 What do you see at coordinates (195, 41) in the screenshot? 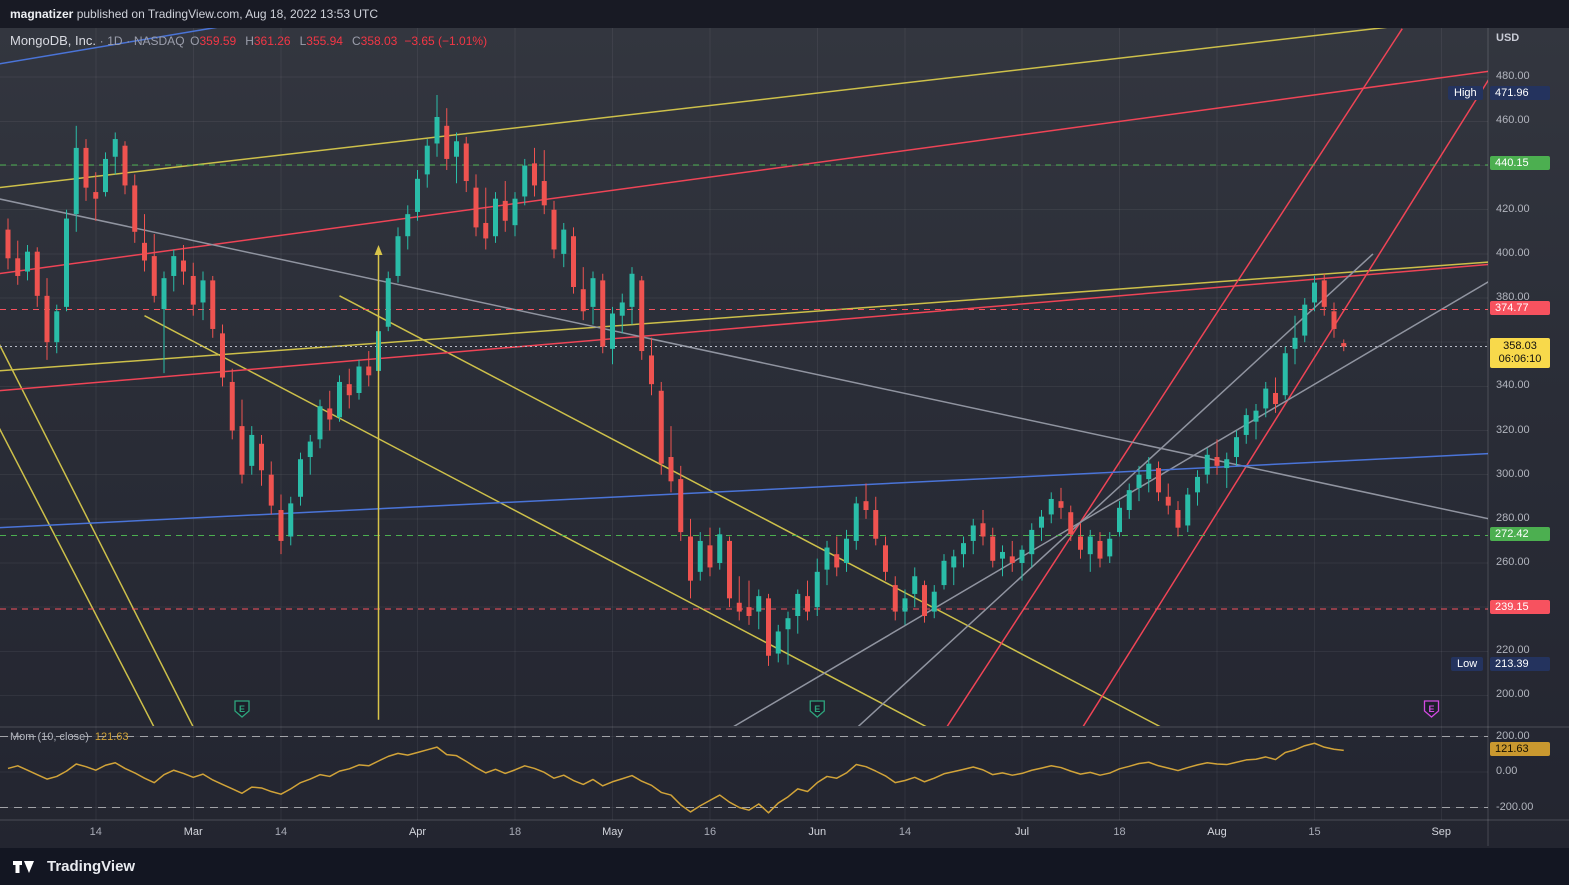
I see `open-label: O` at bounding box center [195, 41].